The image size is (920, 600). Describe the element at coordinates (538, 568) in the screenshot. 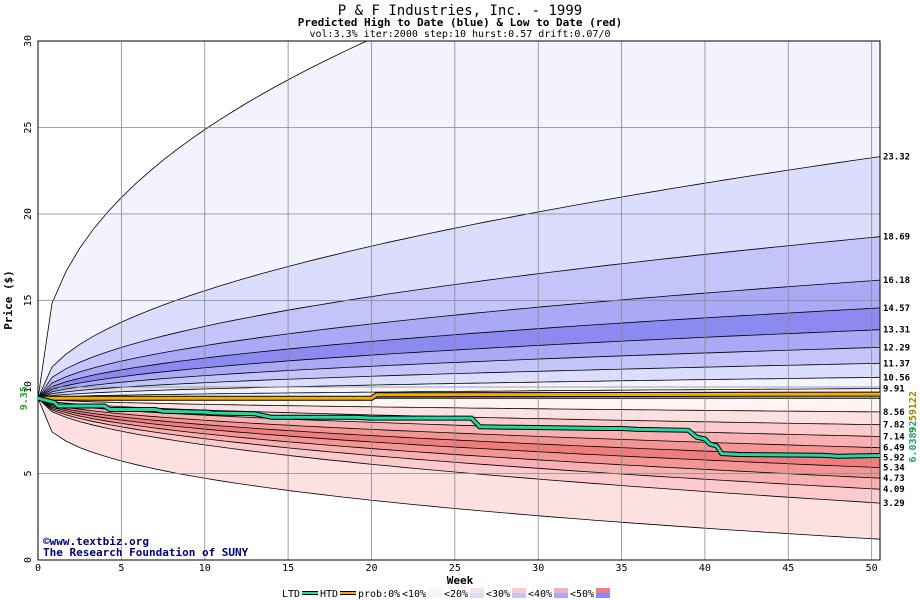

I see `x-tick-label-6: 30` at that location.